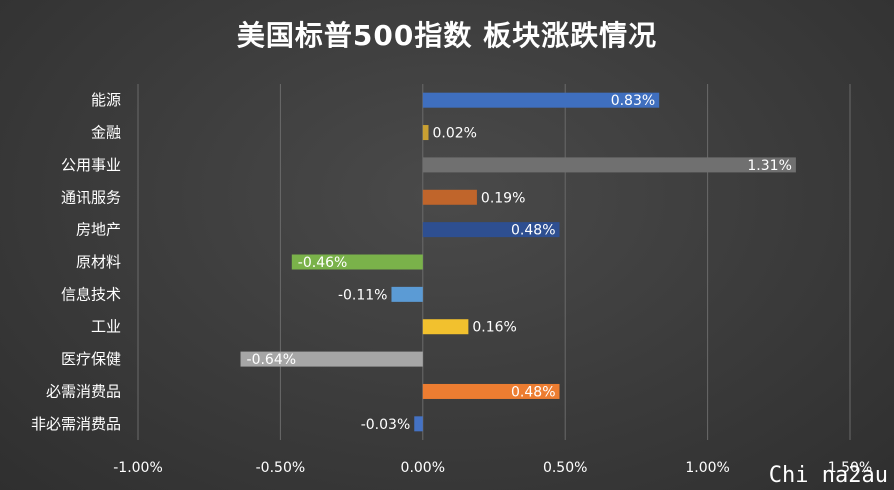 The height and width of the screenshot is (490, 894). Describe the element at coordinates (503, 198) in the screenshot. I see `data-label: 0.19%` at that location.